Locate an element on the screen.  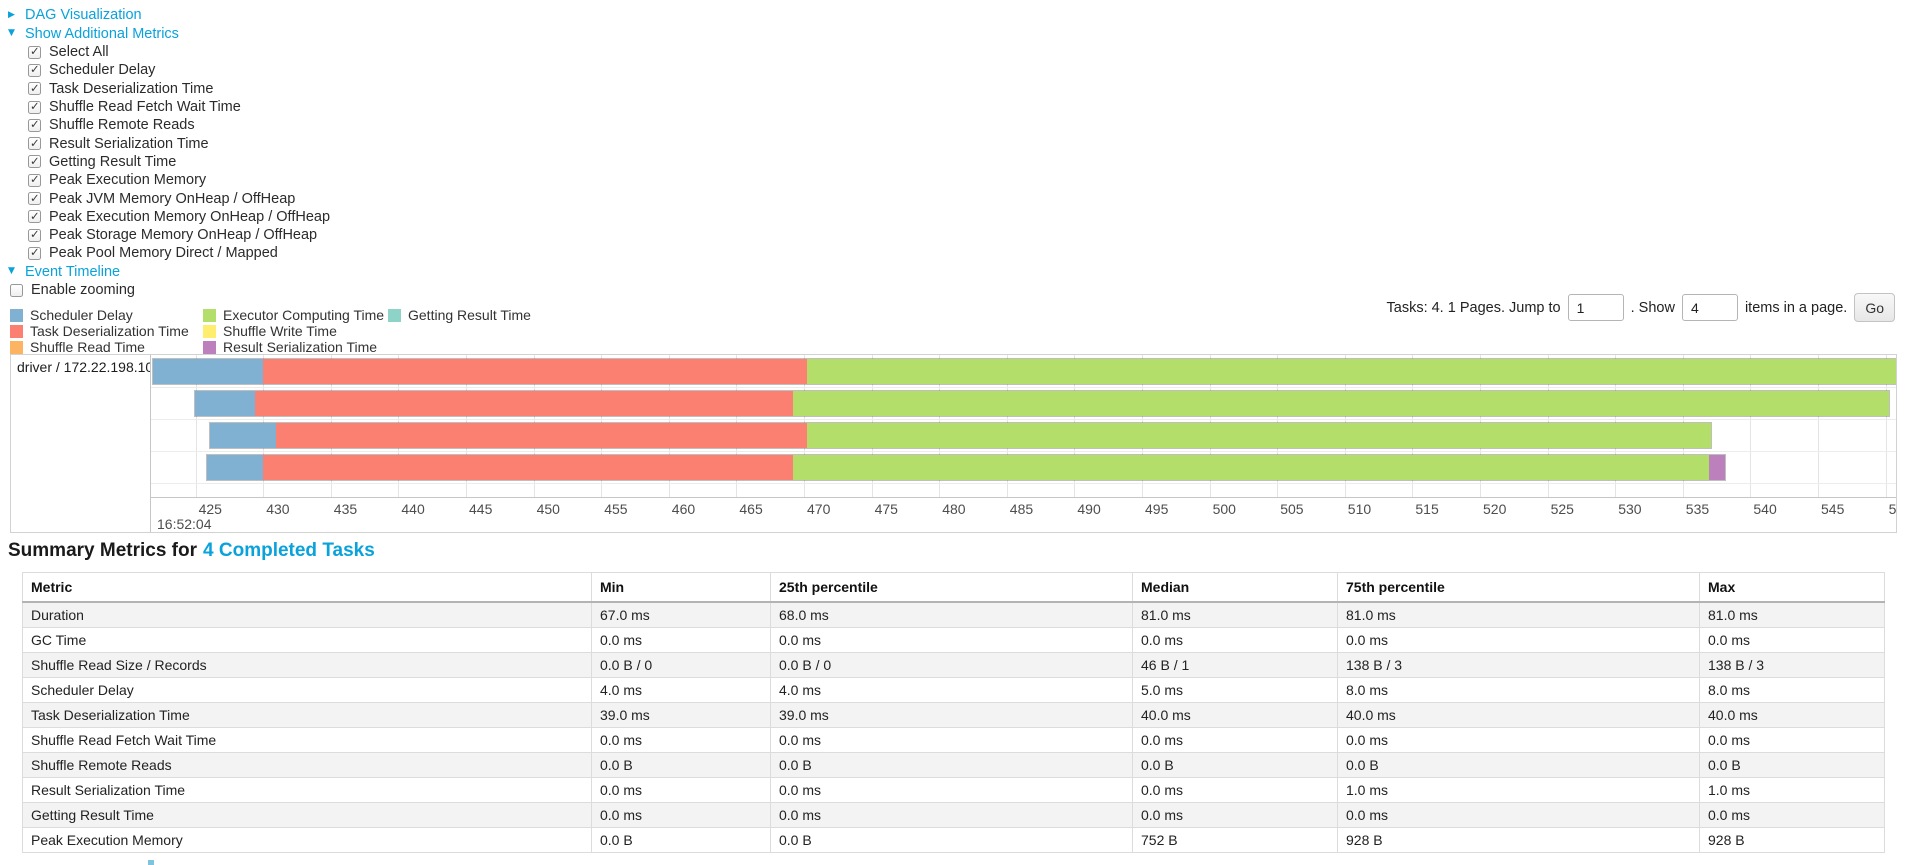
table-cell: Shuffle Remote Reads is located at coordinates (307, 765).